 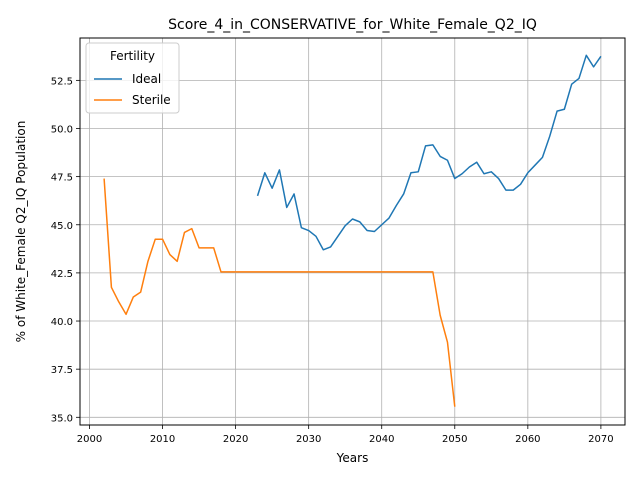 What do you see at coordinates (600, 439) in the screenshot?
I see `x-tick-label: 2070` at bounding box center [600, 439].